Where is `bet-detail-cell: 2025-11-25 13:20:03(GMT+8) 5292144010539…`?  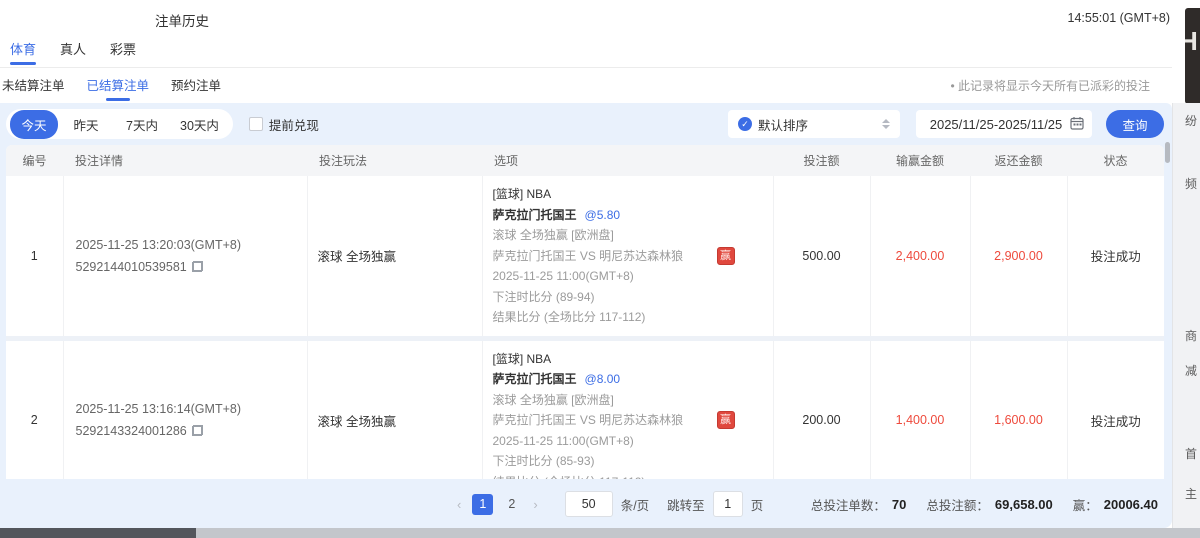 bet-detail-cell: 2025-11-25 13:20:03(GMT+8) 5292144010539… is located at coordinates (185, 256).